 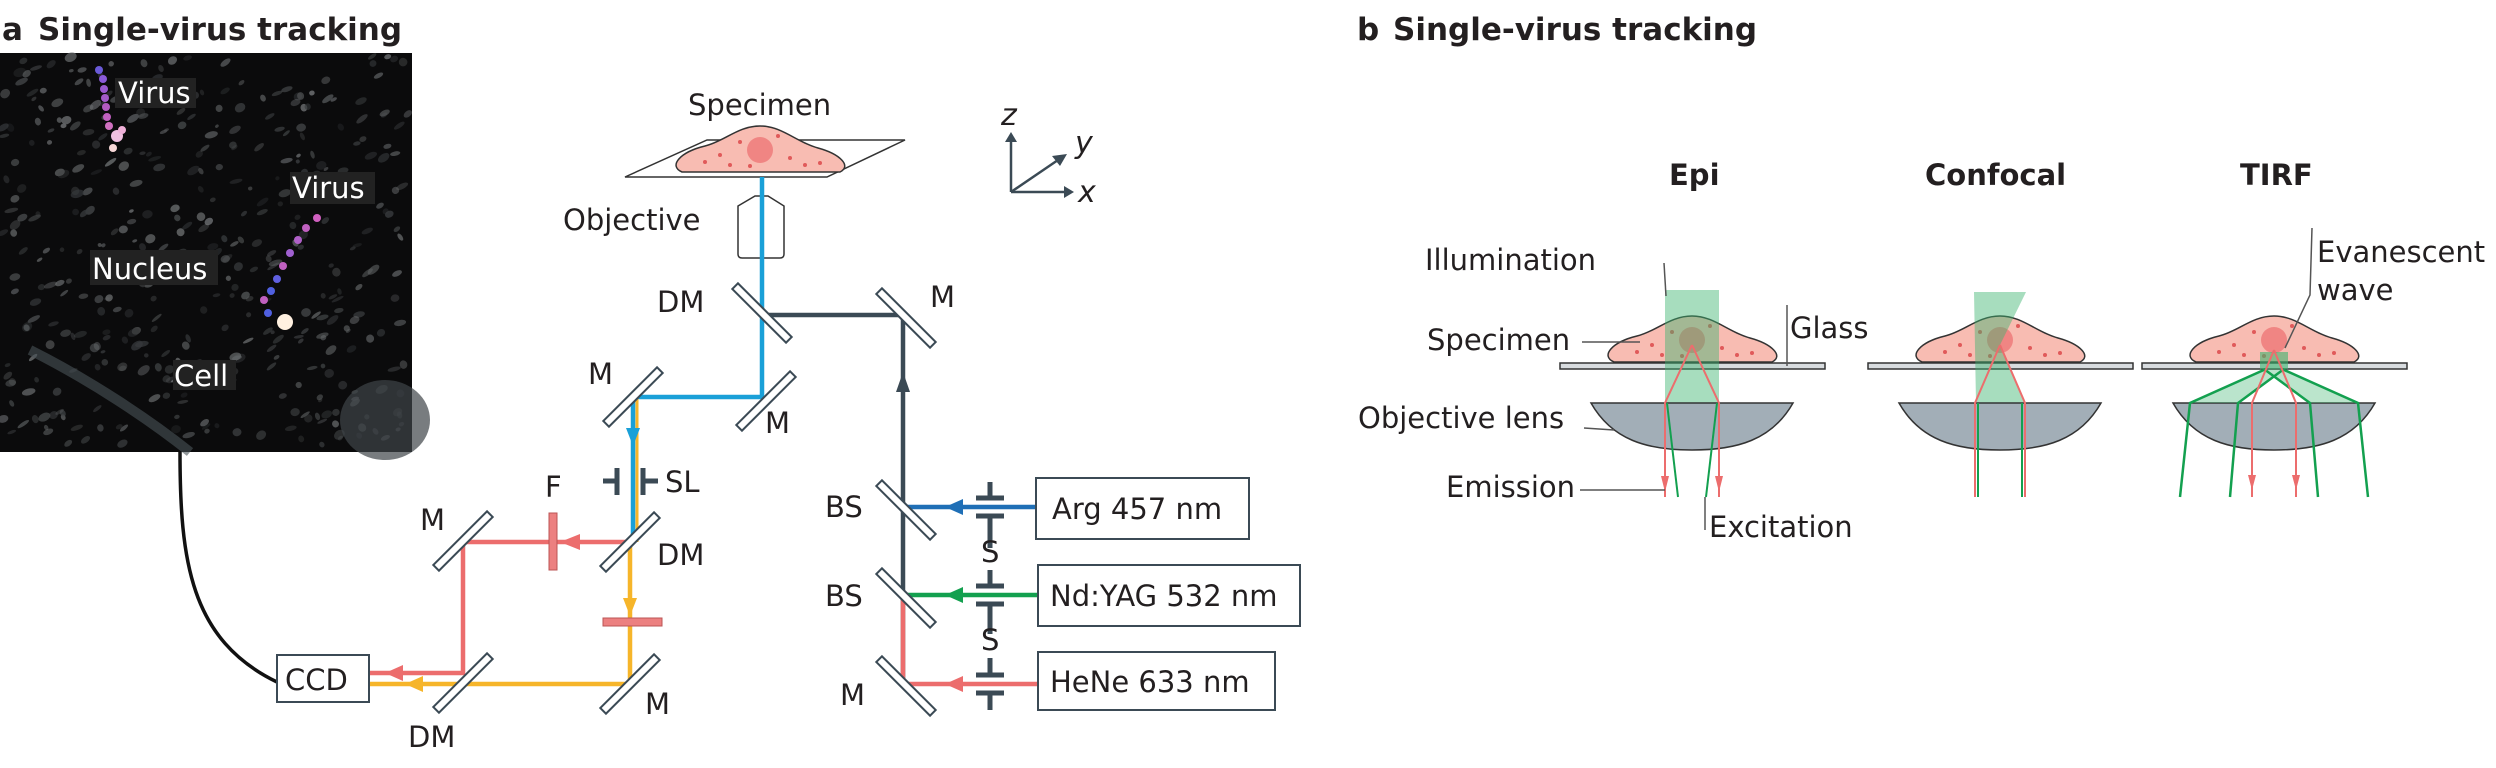 I want to click on cell-texture, so click(x=206, y=250).